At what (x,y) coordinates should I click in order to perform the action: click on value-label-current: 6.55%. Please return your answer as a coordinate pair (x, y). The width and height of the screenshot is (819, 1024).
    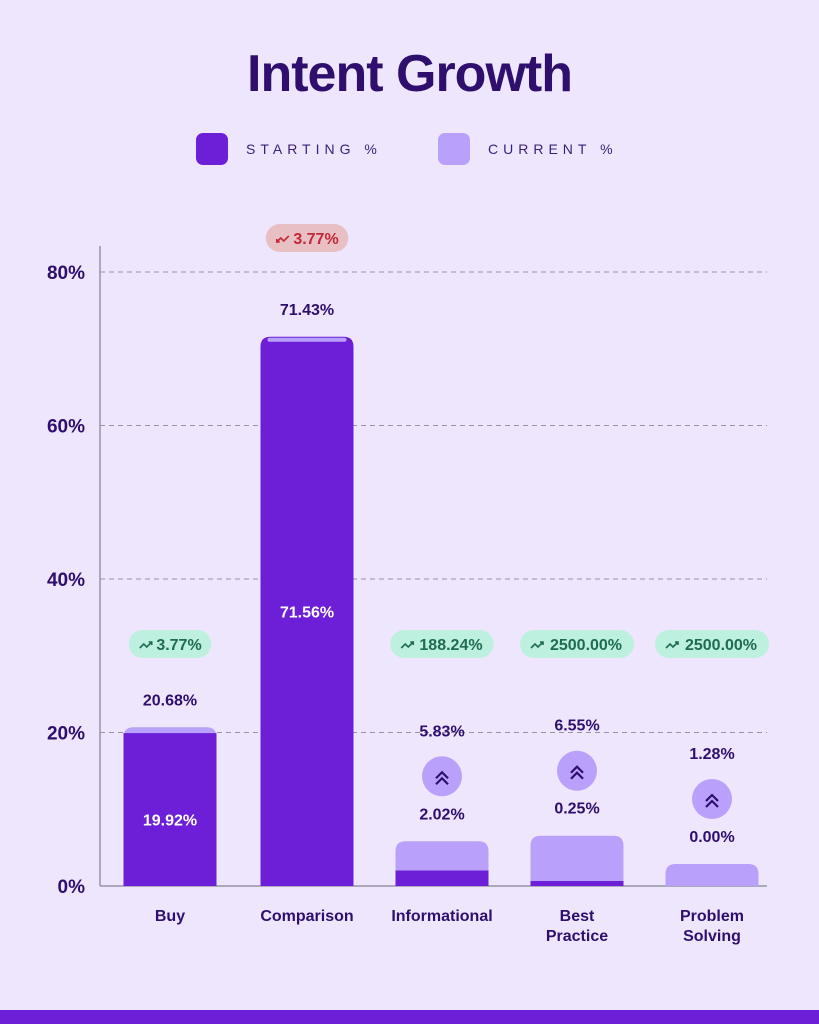
    Looking at the image, I should click on (576, 726).